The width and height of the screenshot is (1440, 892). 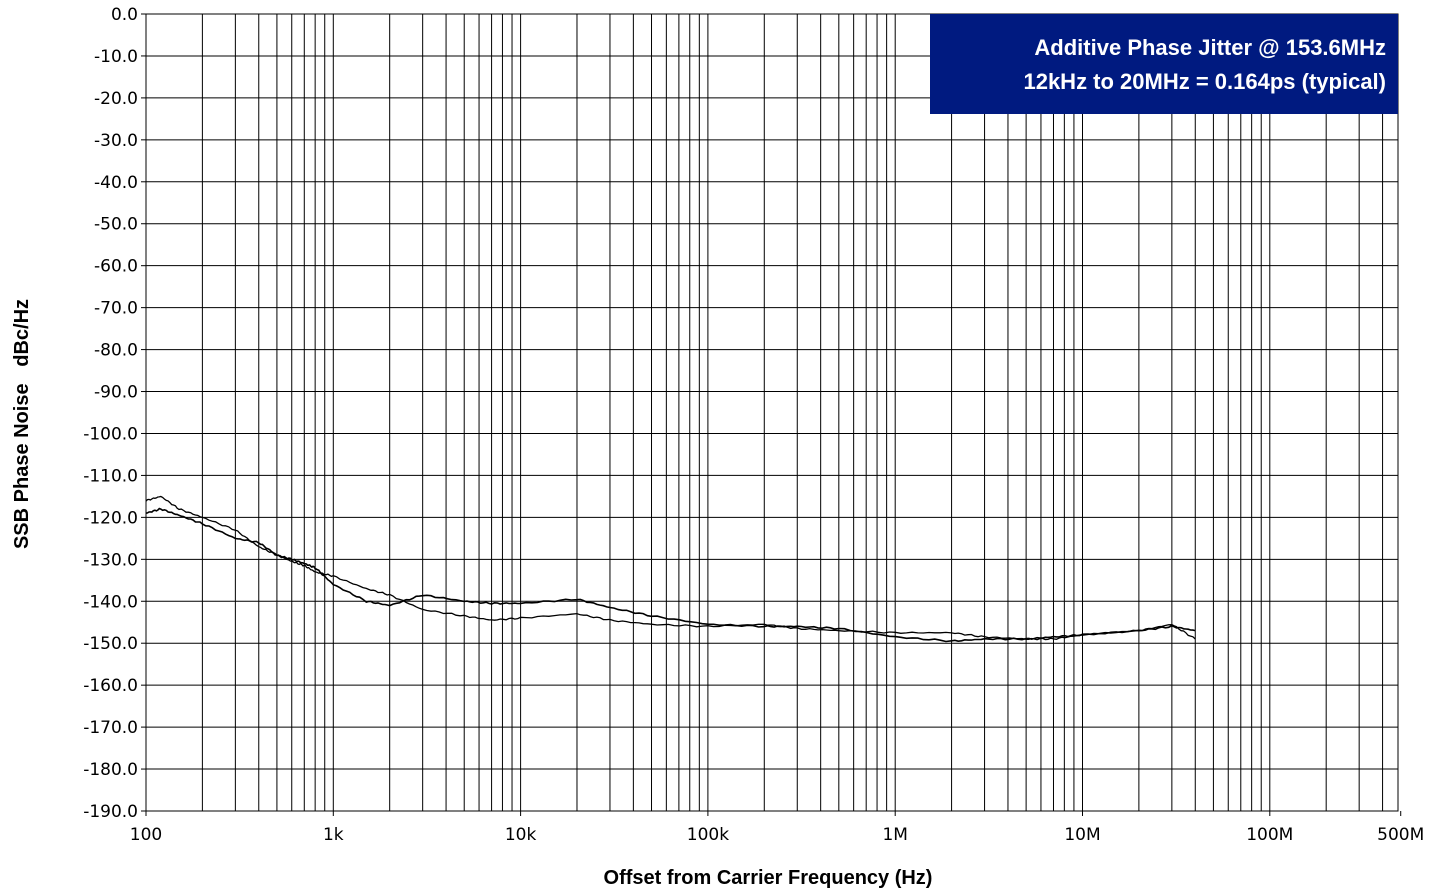 What do you see at coordinates (116, 57) in the screenshot?
I see `y-tick-label: -10.0` at bounding box center [116, 57].